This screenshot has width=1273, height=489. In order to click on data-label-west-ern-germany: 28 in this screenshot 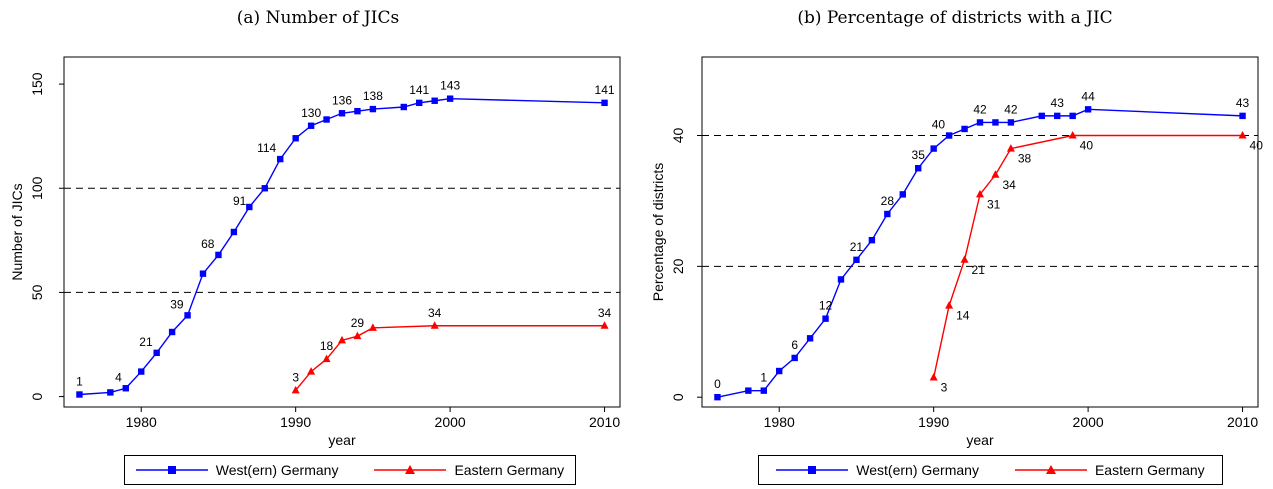, I will do `click(888, 201)`.